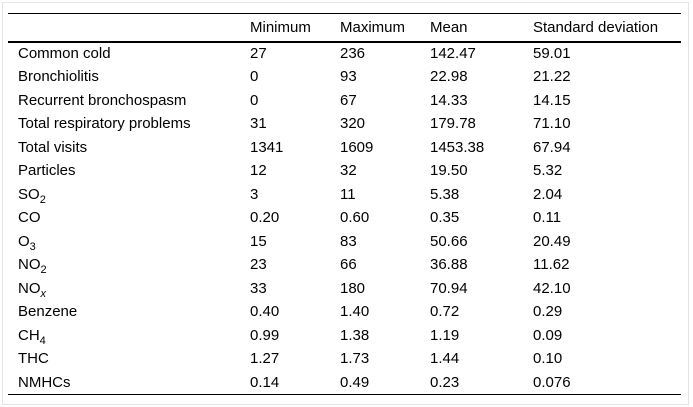  I want to click on cell-sd: 0.10, so click(548, 359).